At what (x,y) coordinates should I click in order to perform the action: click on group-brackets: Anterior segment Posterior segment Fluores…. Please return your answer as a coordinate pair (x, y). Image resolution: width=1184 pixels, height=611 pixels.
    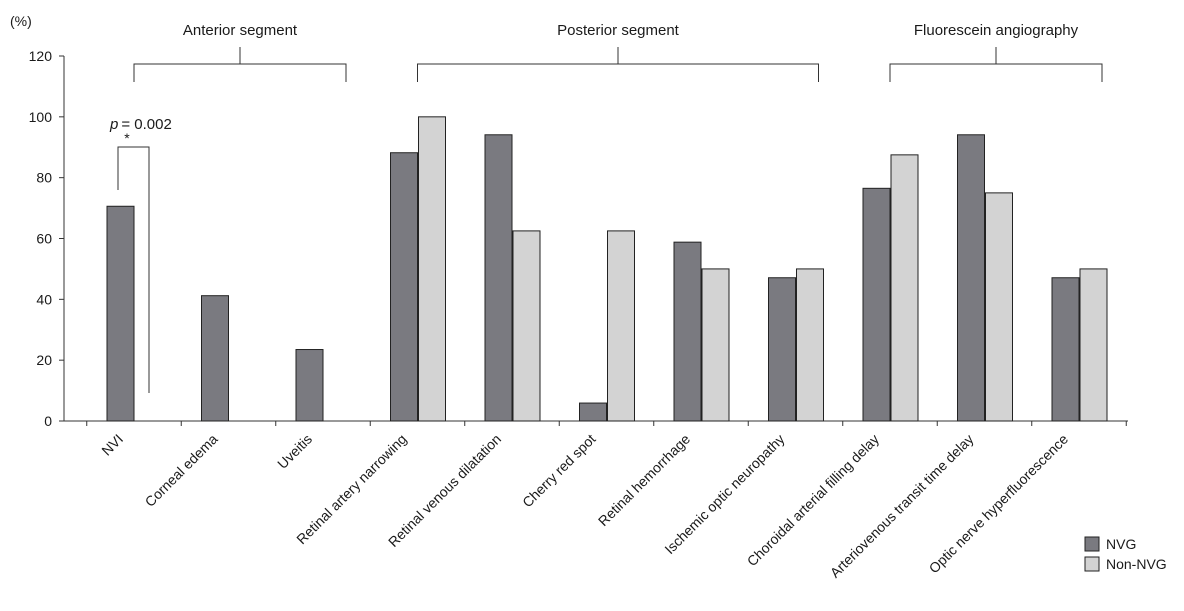
    Looking at the image, I should click on (618, 52).